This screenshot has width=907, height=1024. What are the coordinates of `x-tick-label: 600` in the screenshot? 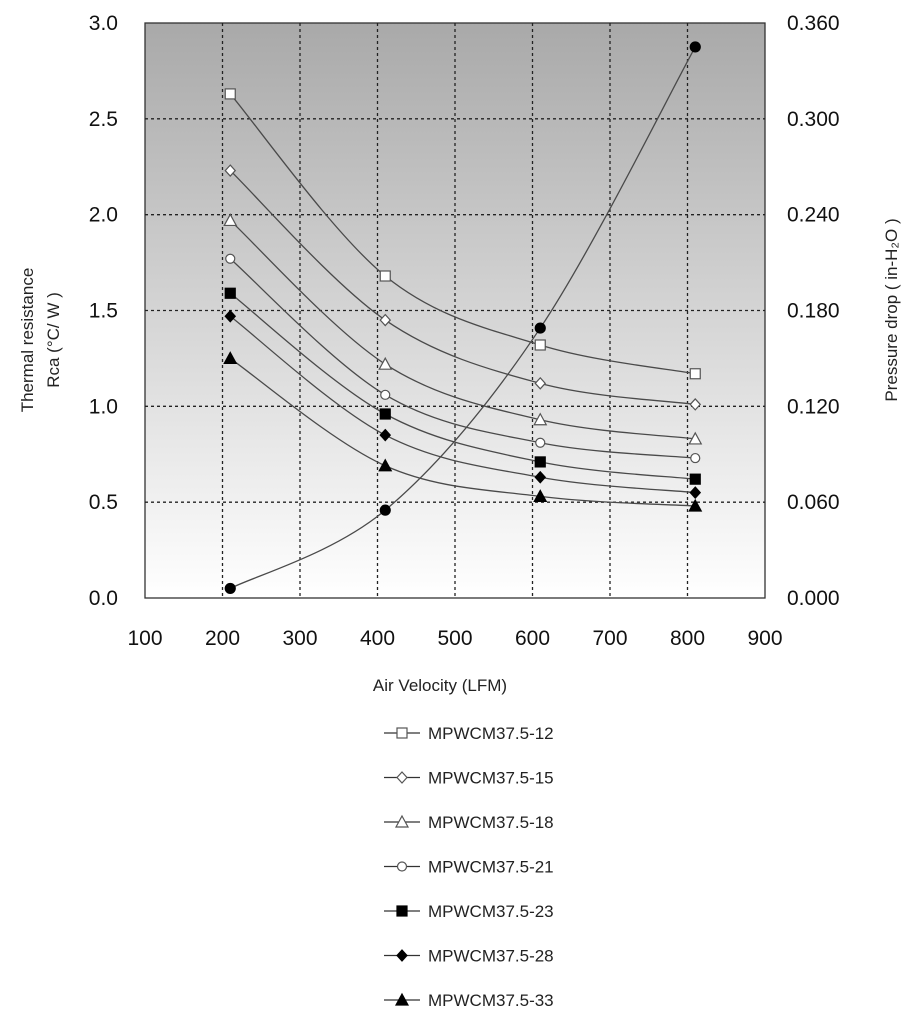 It's located at (532, 638).